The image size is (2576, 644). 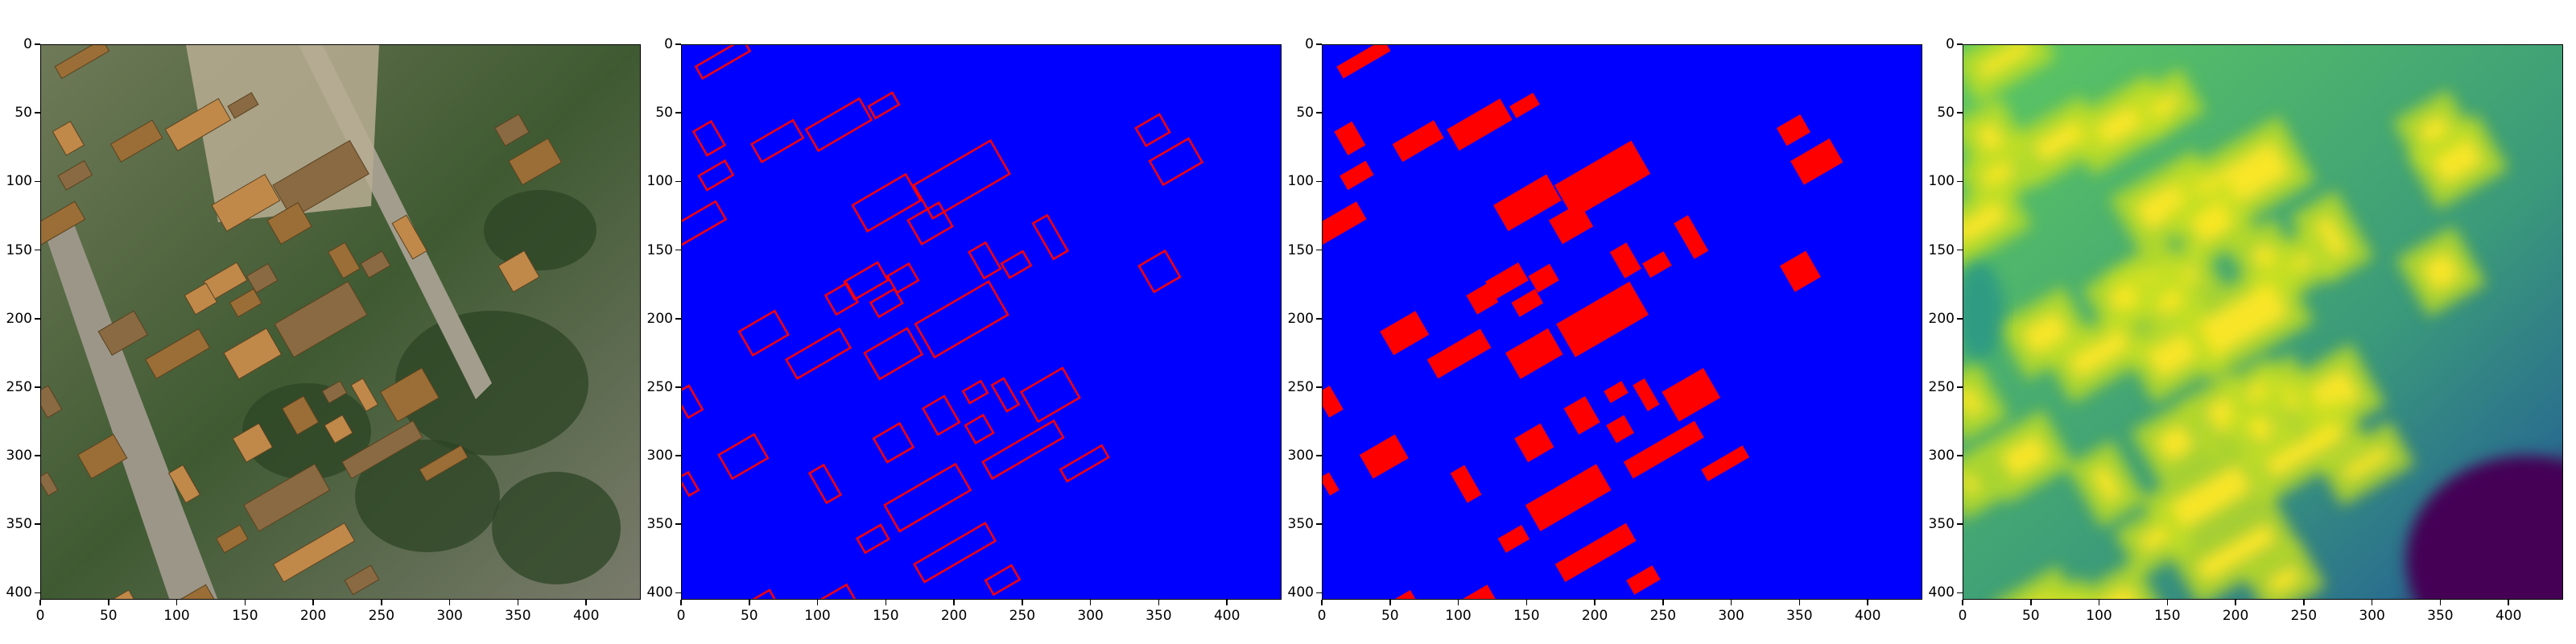 What do you see at coordinates (749, 616) in the screenshot?
I see `x-tick-label: 50` at bounding box center [749, 616].